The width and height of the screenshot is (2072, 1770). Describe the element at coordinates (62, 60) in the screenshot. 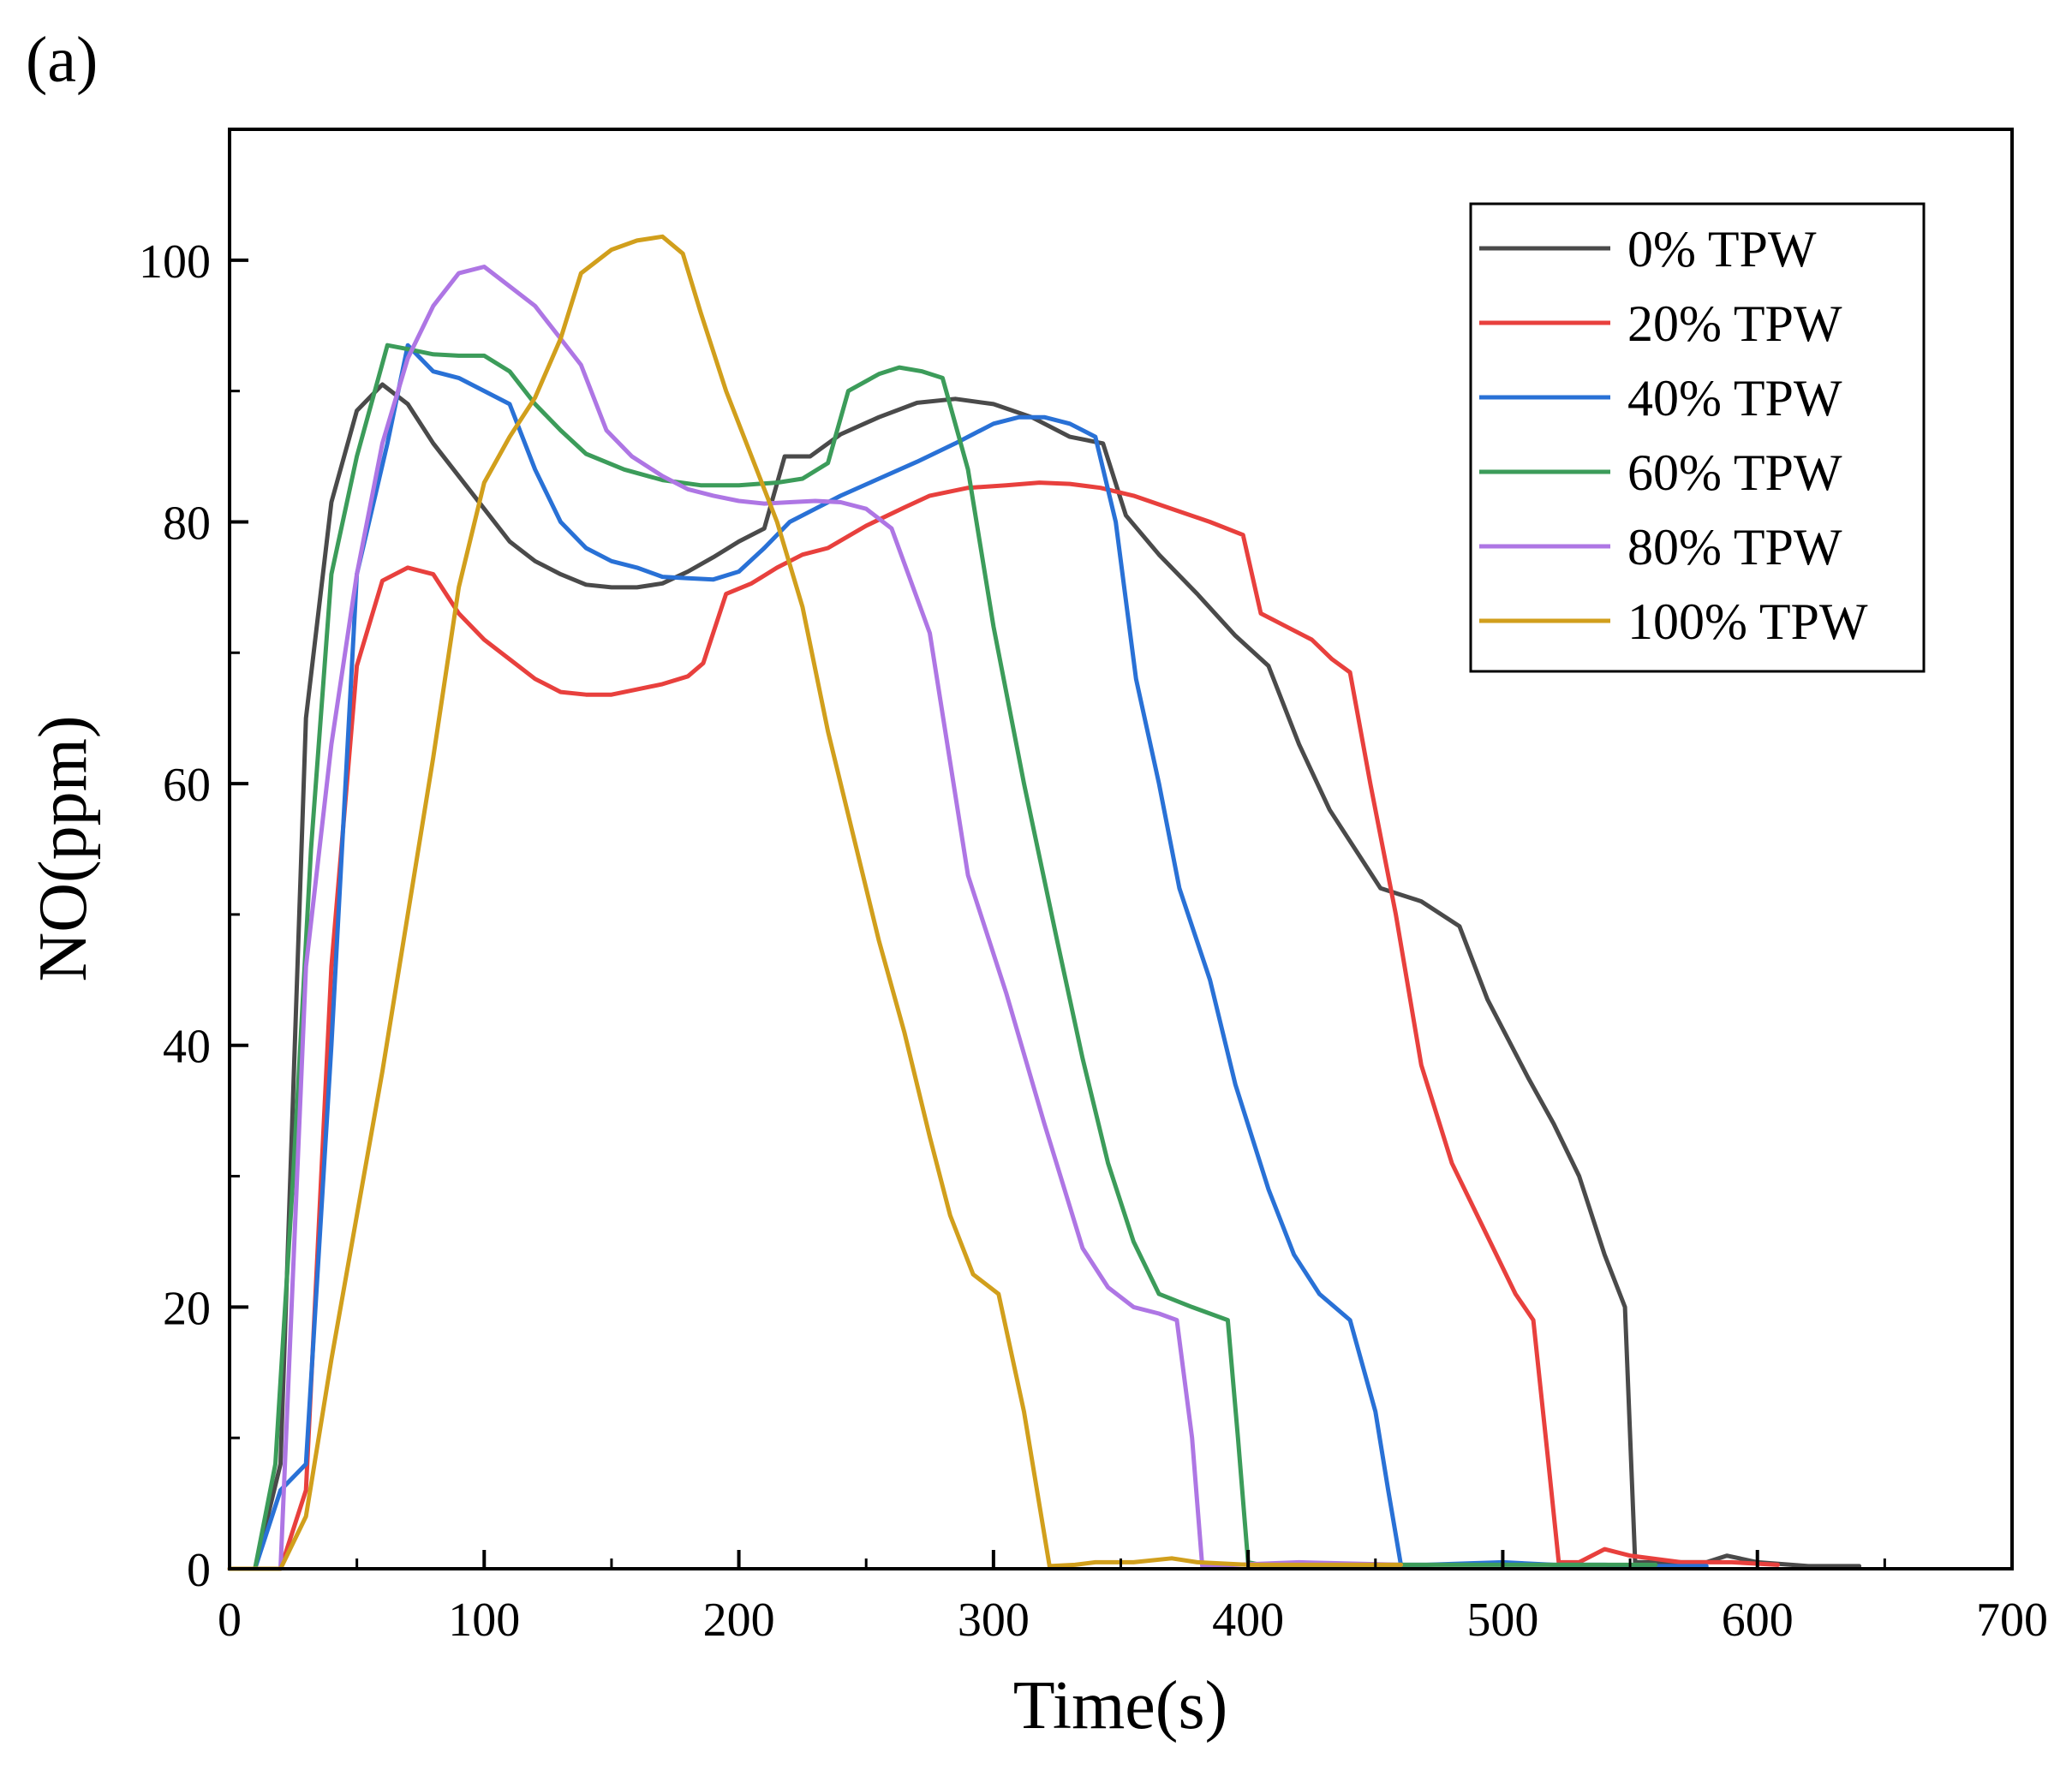

I see `panel-label: (a)` at that location.